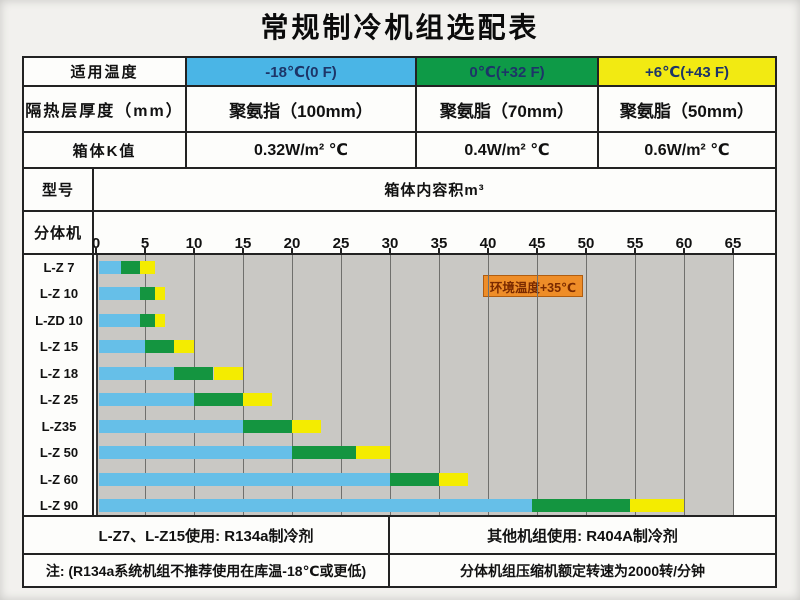 Image resolution: width=800 pixels, height=600 pixels. I want to click on insulation-row-label: 隔热层厚度（mm）, so click(104, 111).